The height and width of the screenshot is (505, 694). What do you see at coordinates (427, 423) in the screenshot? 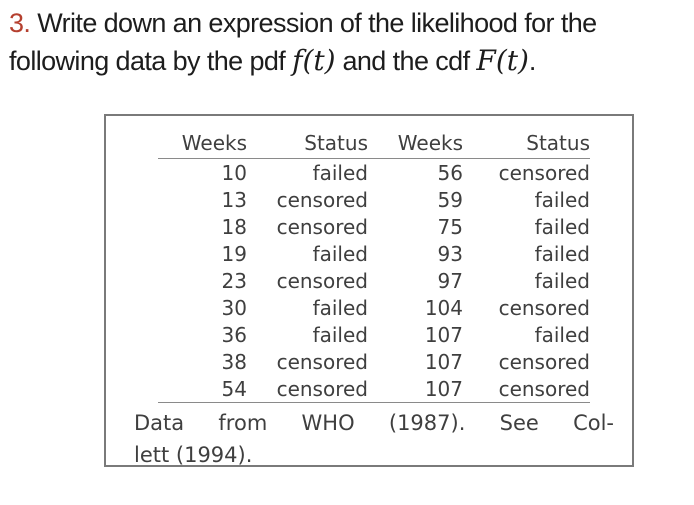
I see `source-note-word: (1987).` at bounding box center [427, 423].